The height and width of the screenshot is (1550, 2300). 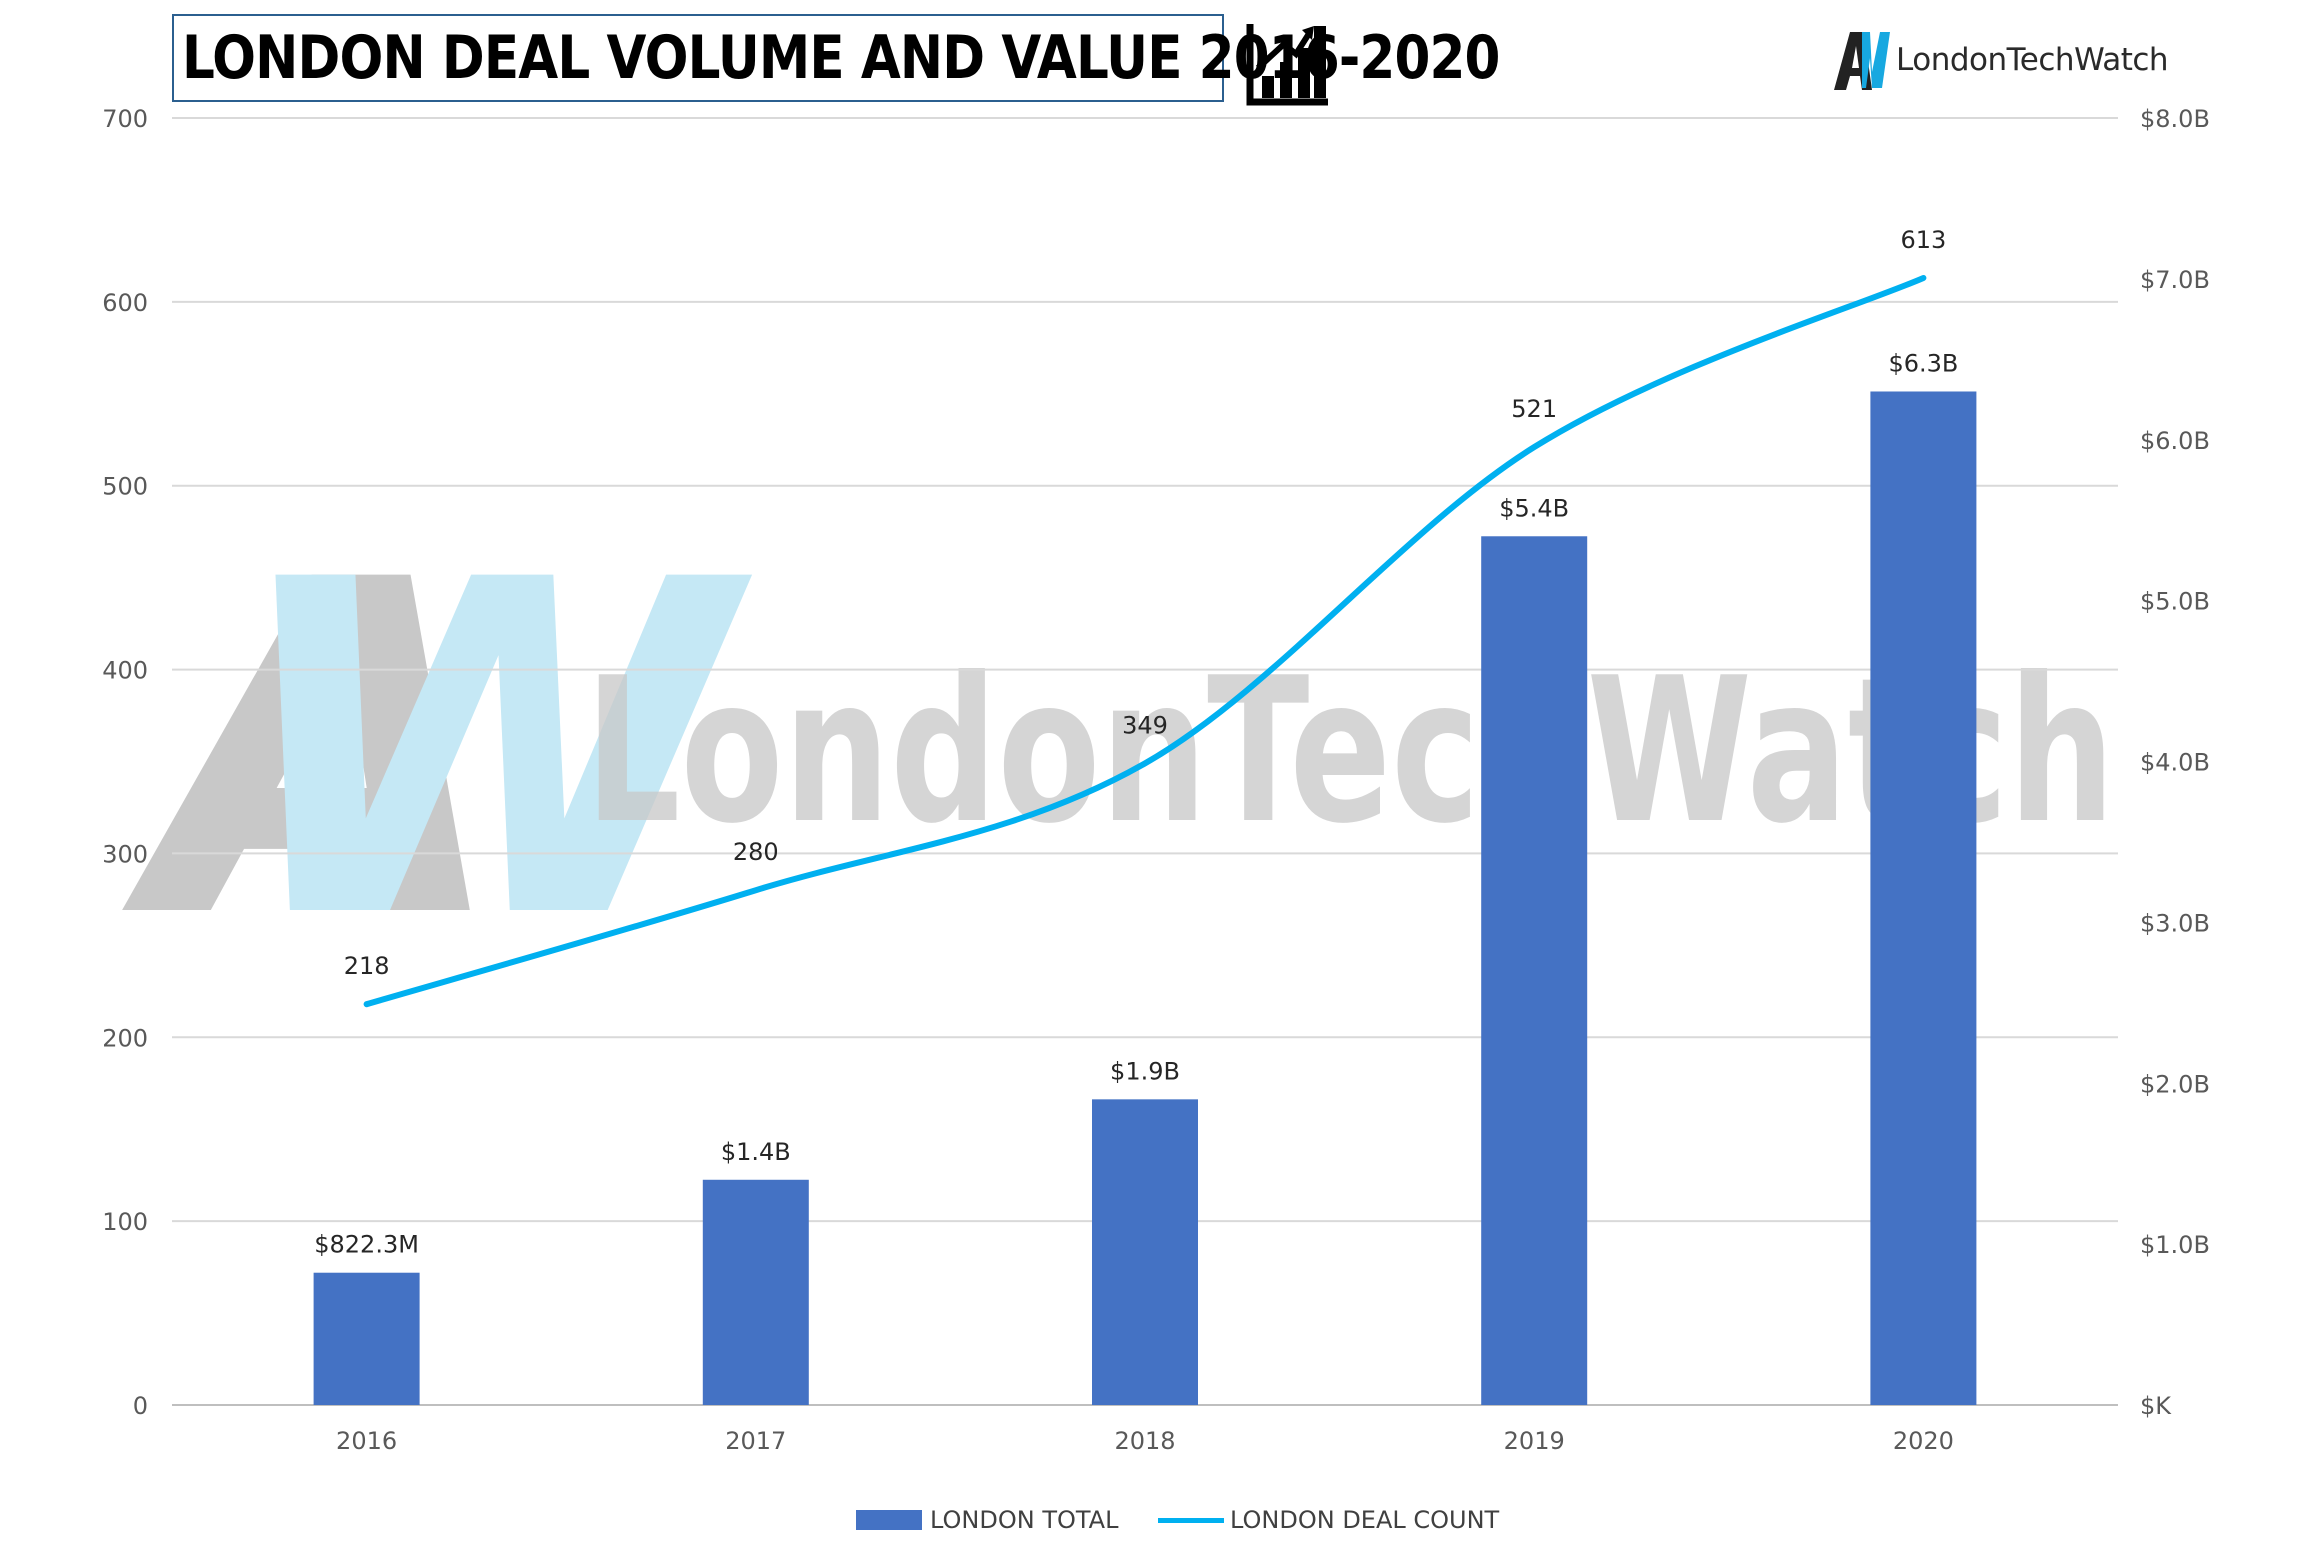 I want to click on right-tick-label: $7.0B, so click(x=2175, y=280).